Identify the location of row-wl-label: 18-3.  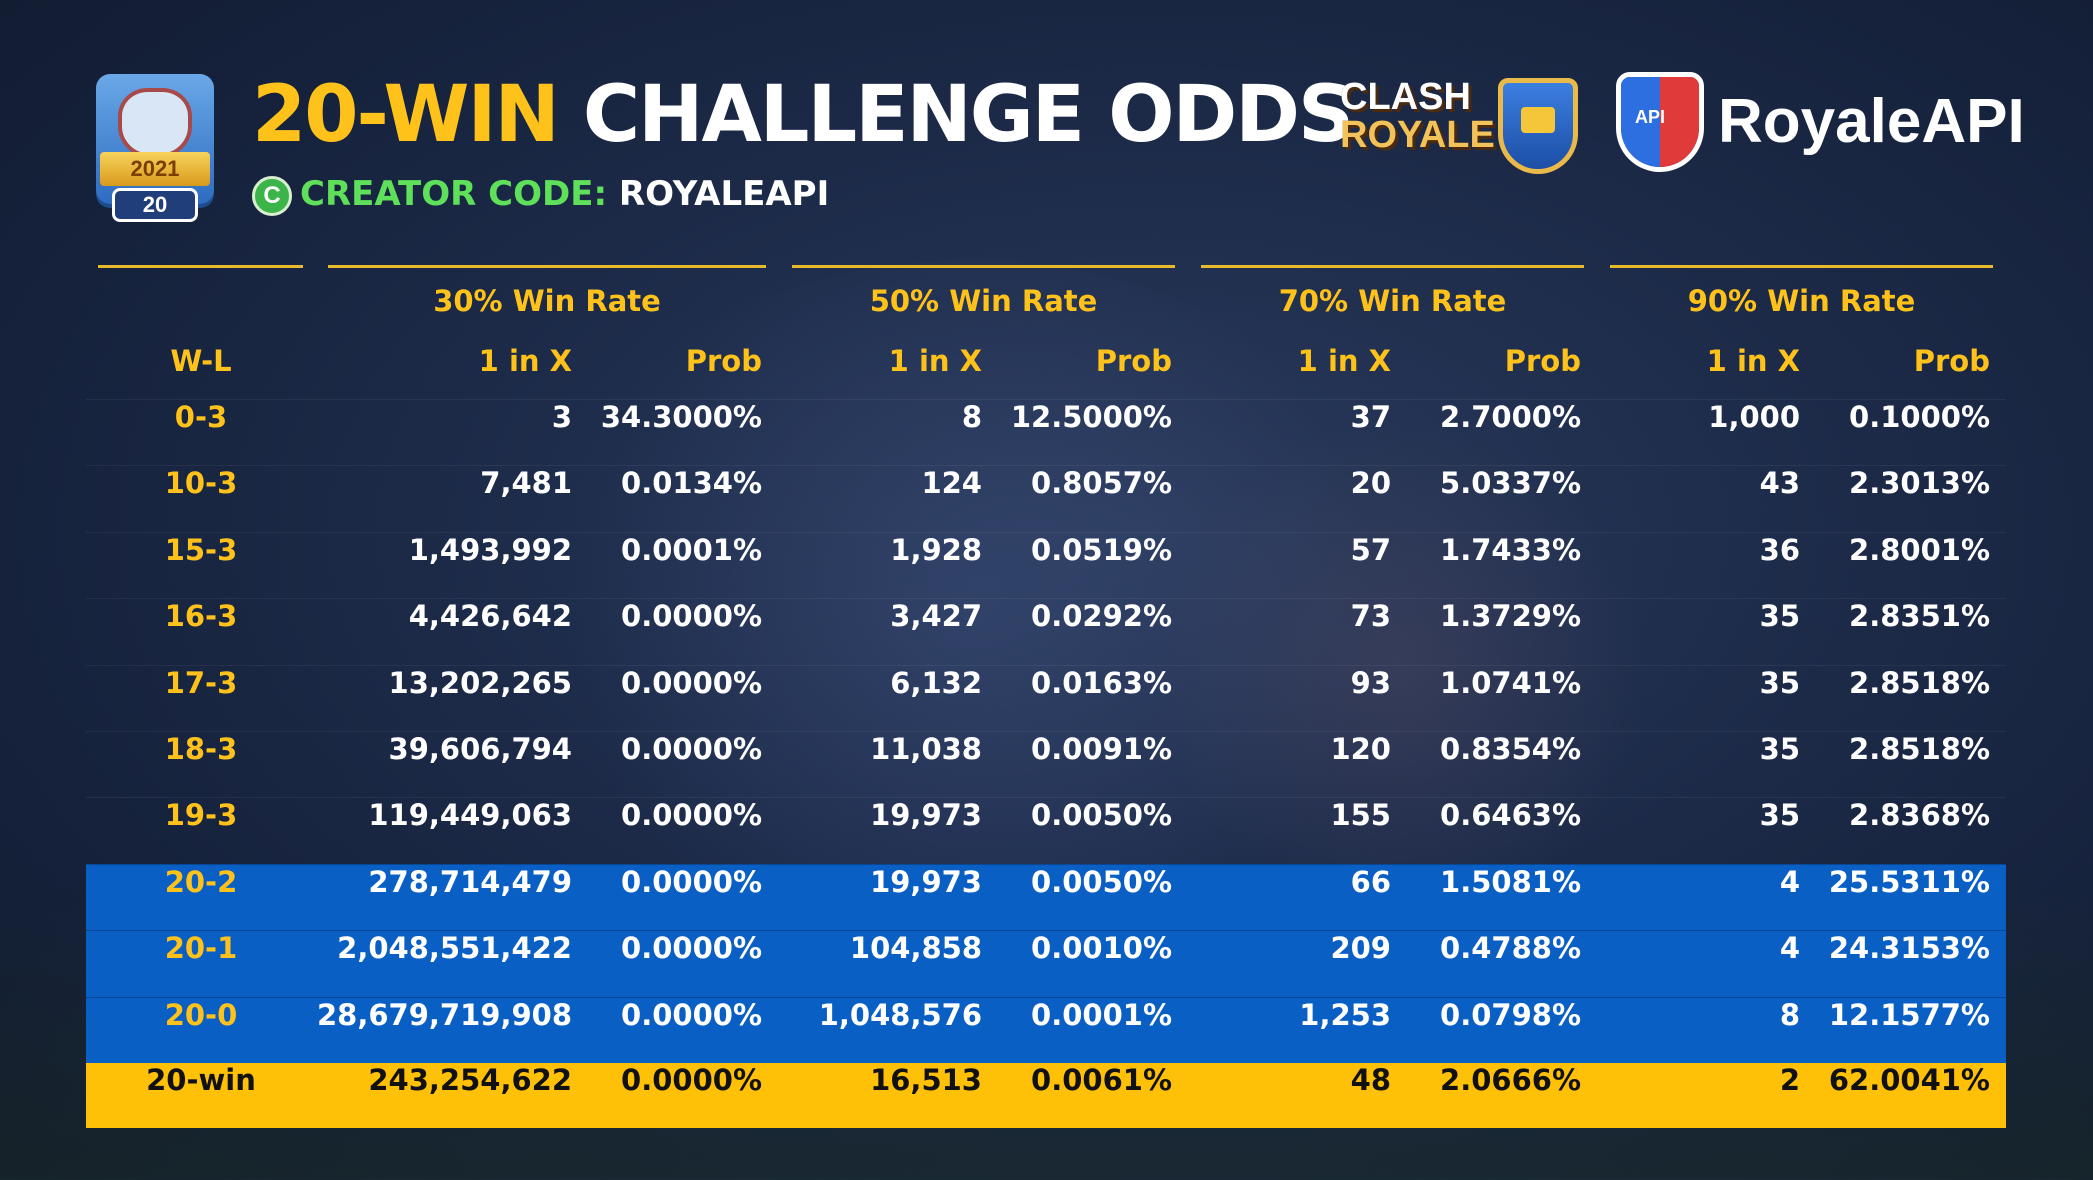
(201, 748).